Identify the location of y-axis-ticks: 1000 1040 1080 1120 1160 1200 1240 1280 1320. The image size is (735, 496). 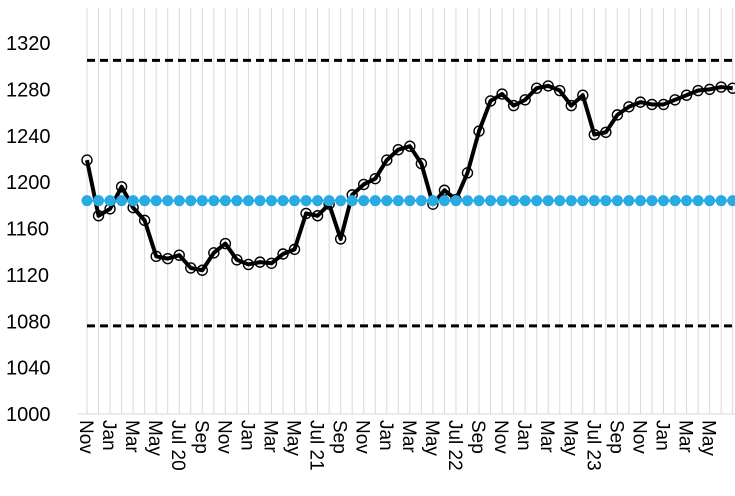
(28, 229).